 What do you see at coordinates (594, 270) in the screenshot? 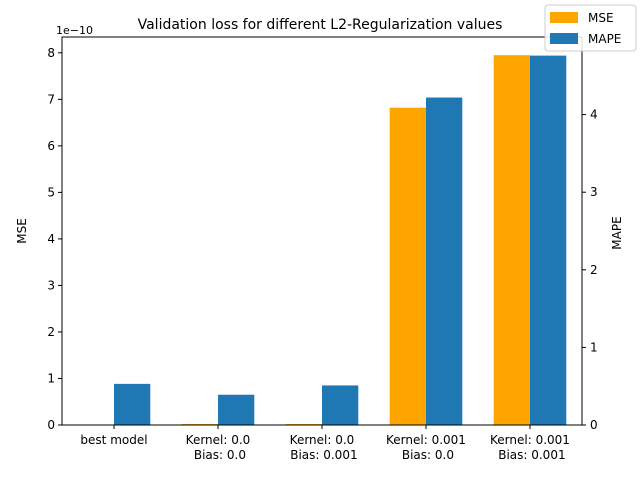
I see `y-right-tick-label: 2` at bounding box center [594, 270].